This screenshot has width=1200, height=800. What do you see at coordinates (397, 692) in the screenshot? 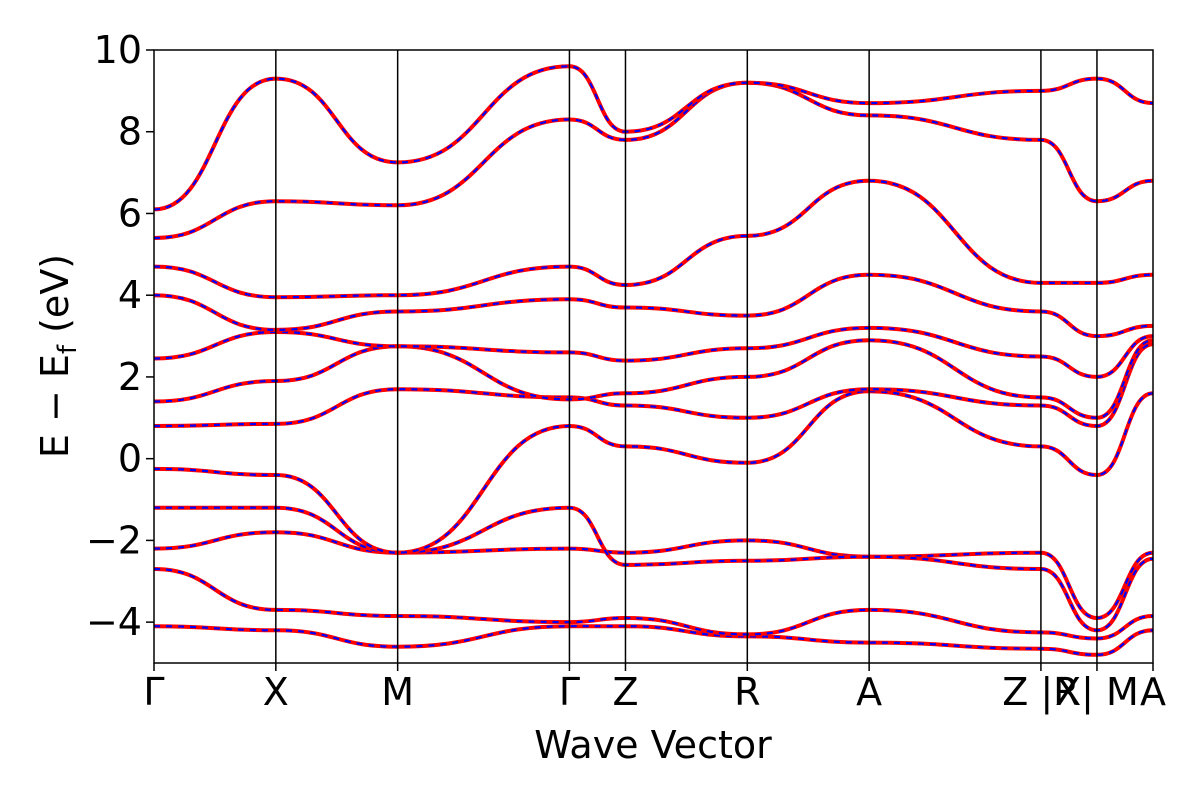
I see `x-tick-label: M` at bounding box center [397, 692].